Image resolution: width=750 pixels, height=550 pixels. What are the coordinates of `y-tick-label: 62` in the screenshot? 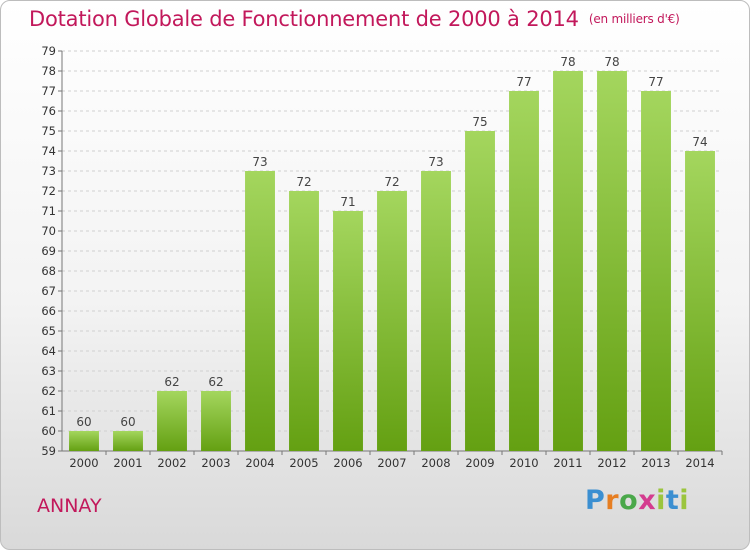 It's located at (48, 391).